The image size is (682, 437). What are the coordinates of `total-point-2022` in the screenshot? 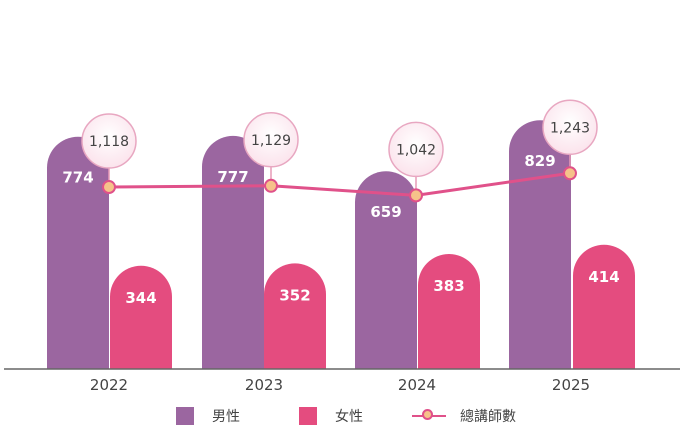 It's located at (109, 187).